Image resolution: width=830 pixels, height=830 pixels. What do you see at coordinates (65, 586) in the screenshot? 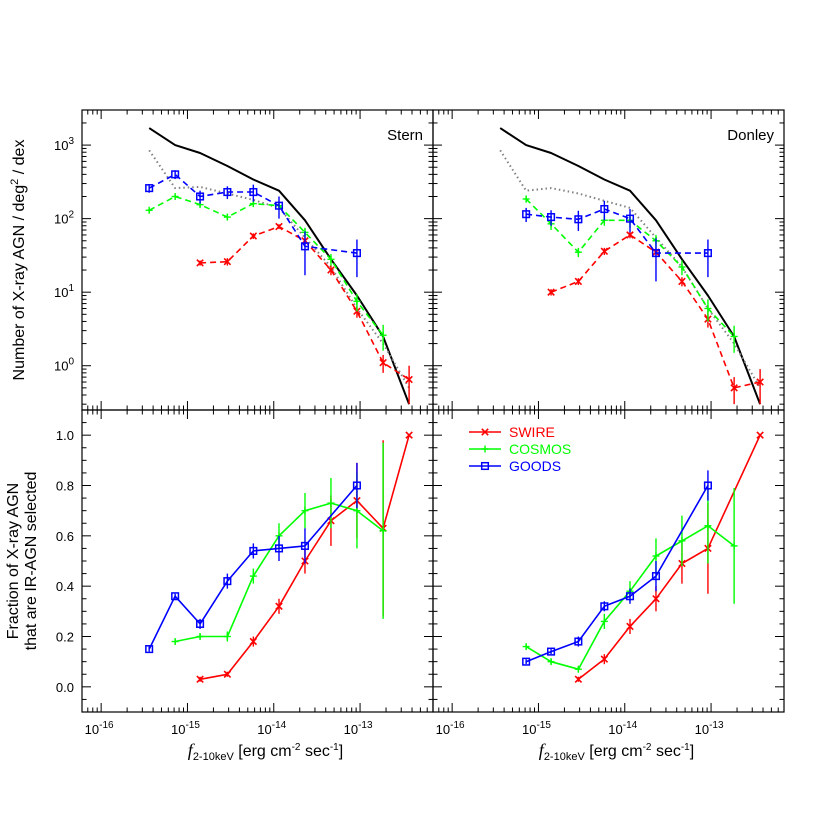
I see `y-tick-label: 0.4` at bounding box center [65, 586].